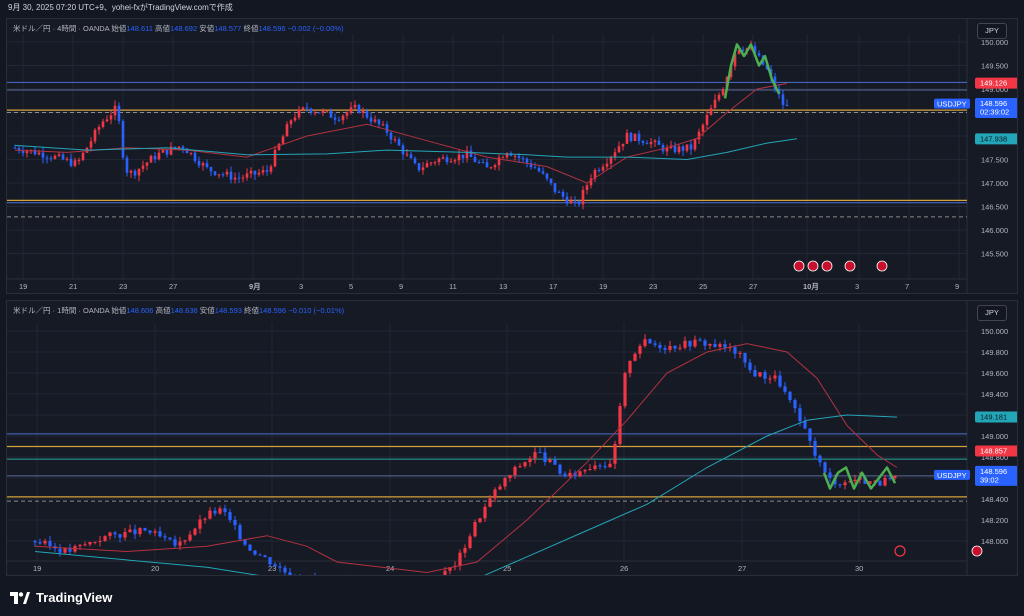  I want to click on pattern-line, so click(859, 478).